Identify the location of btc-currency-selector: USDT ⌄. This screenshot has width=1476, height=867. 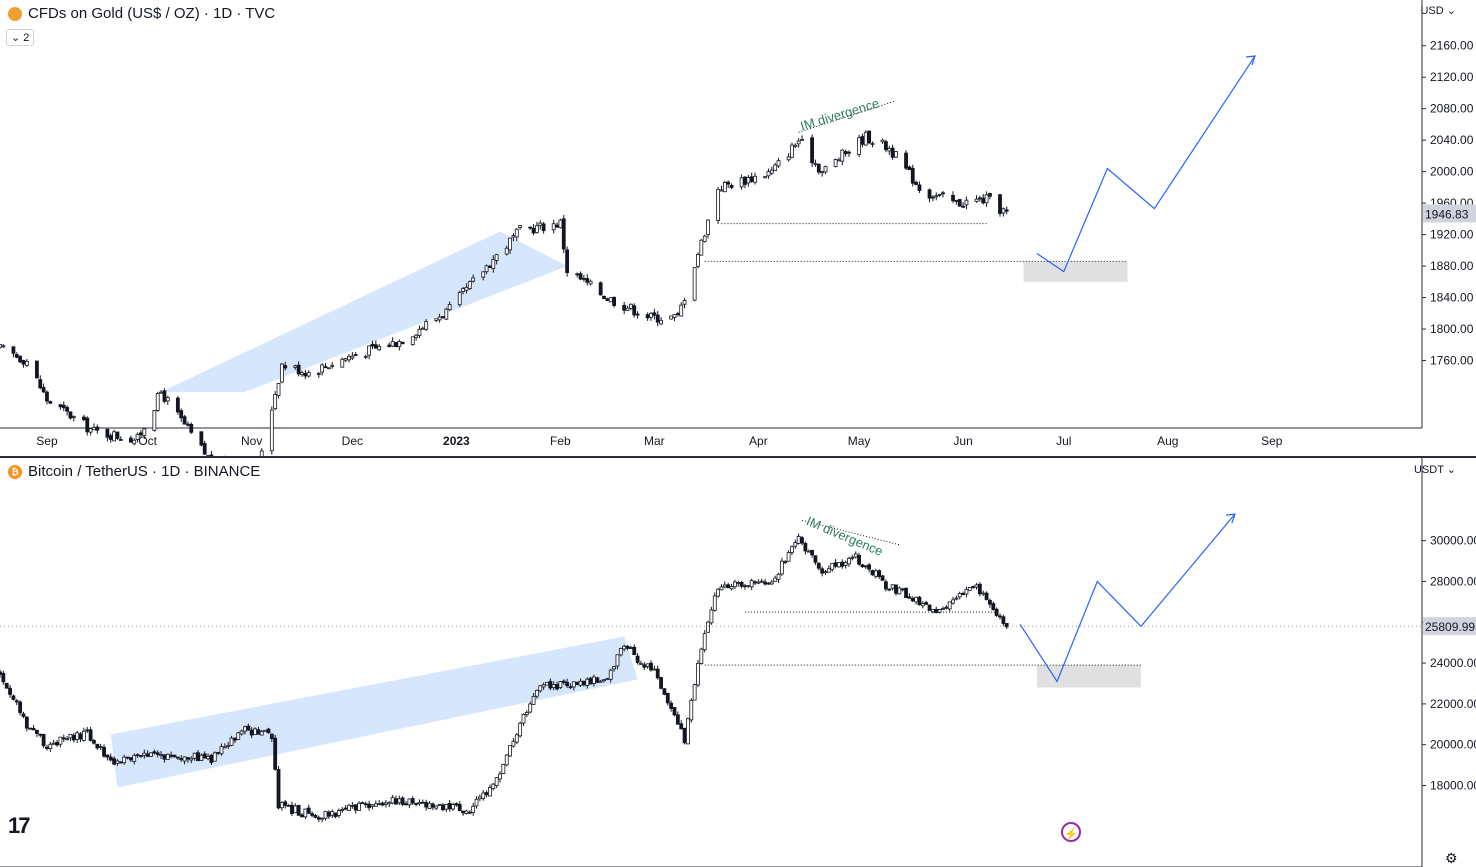
(1435, 469).